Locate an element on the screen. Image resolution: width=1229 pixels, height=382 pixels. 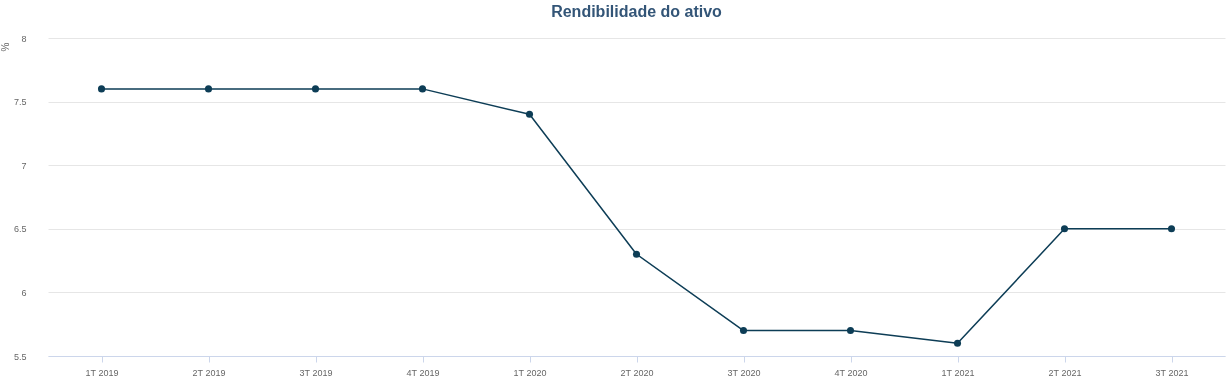
x-tick-label: 3T 2021 is located at coordinates (1172, 372).